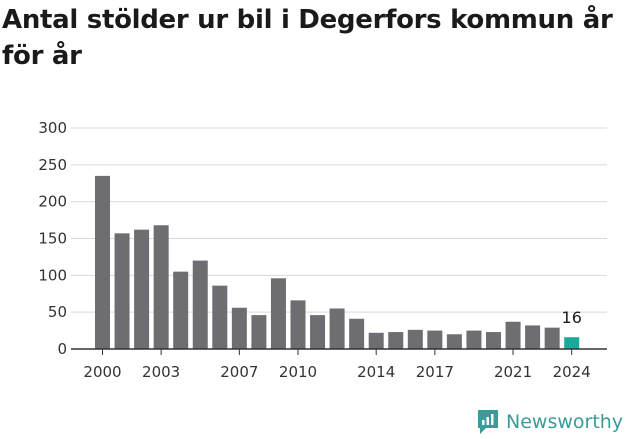 This screenshot has height=439, width=631. What do you see at coordinates (161, 287) in the screenshot?
I see `bar-2003` at bounding box center [161, 287].